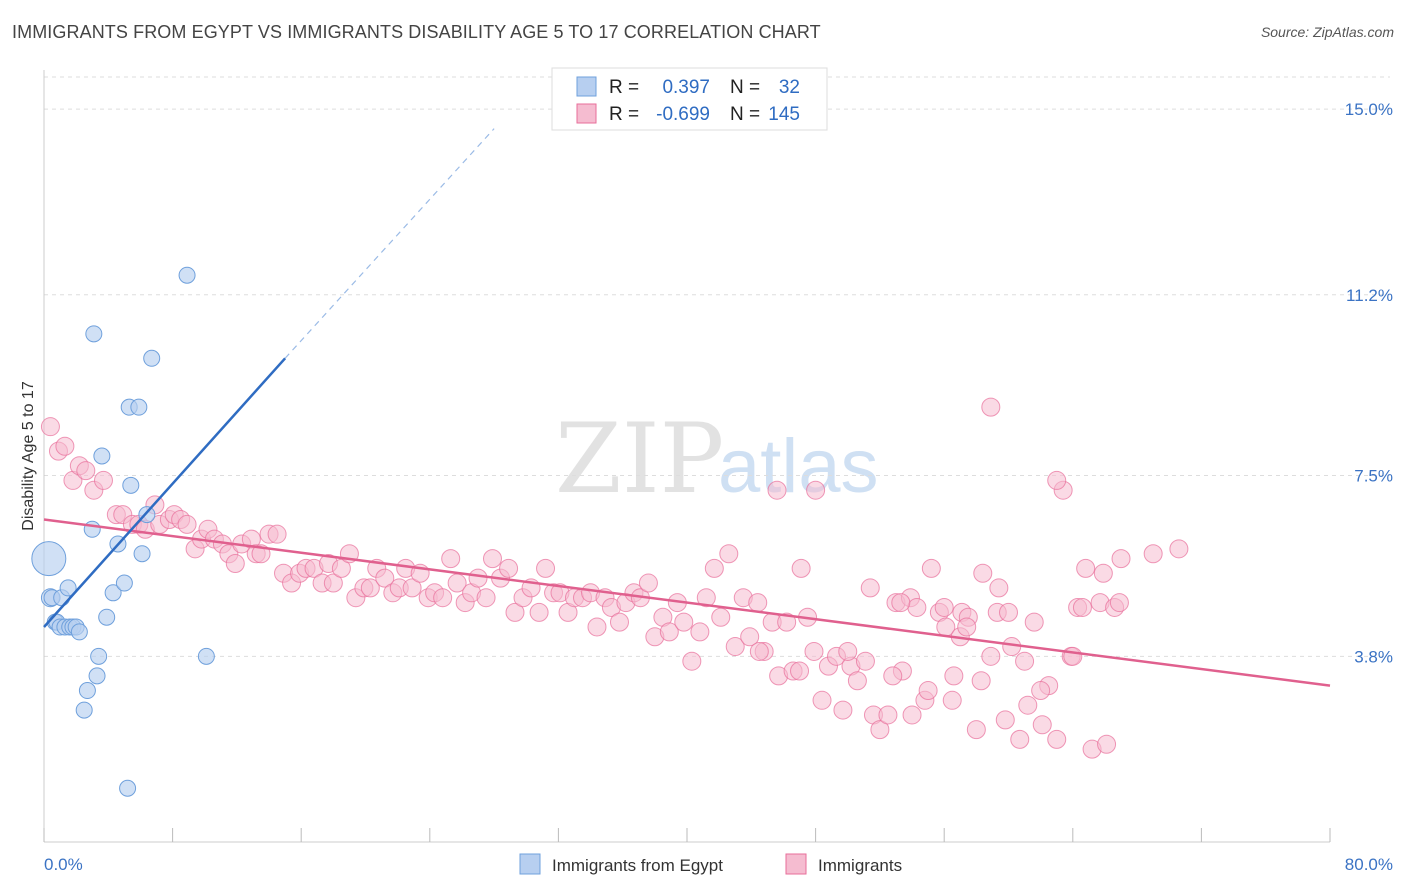 Image resolution: width=1406 pixels, height=892 pixels. Describe the element at coordinates (686, 87) in the screenshot. I see `legend-r-value: 0.397` at that location.